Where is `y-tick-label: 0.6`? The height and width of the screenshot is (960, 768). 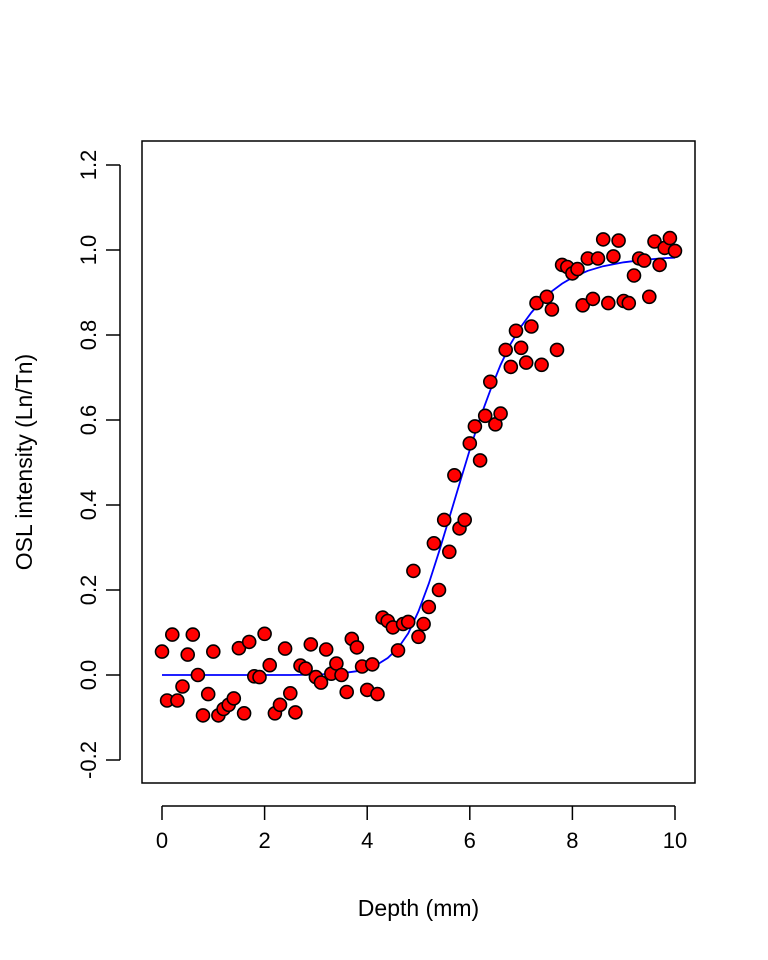 y-tick-label: 0.6 is located at coordinates (88, 420).